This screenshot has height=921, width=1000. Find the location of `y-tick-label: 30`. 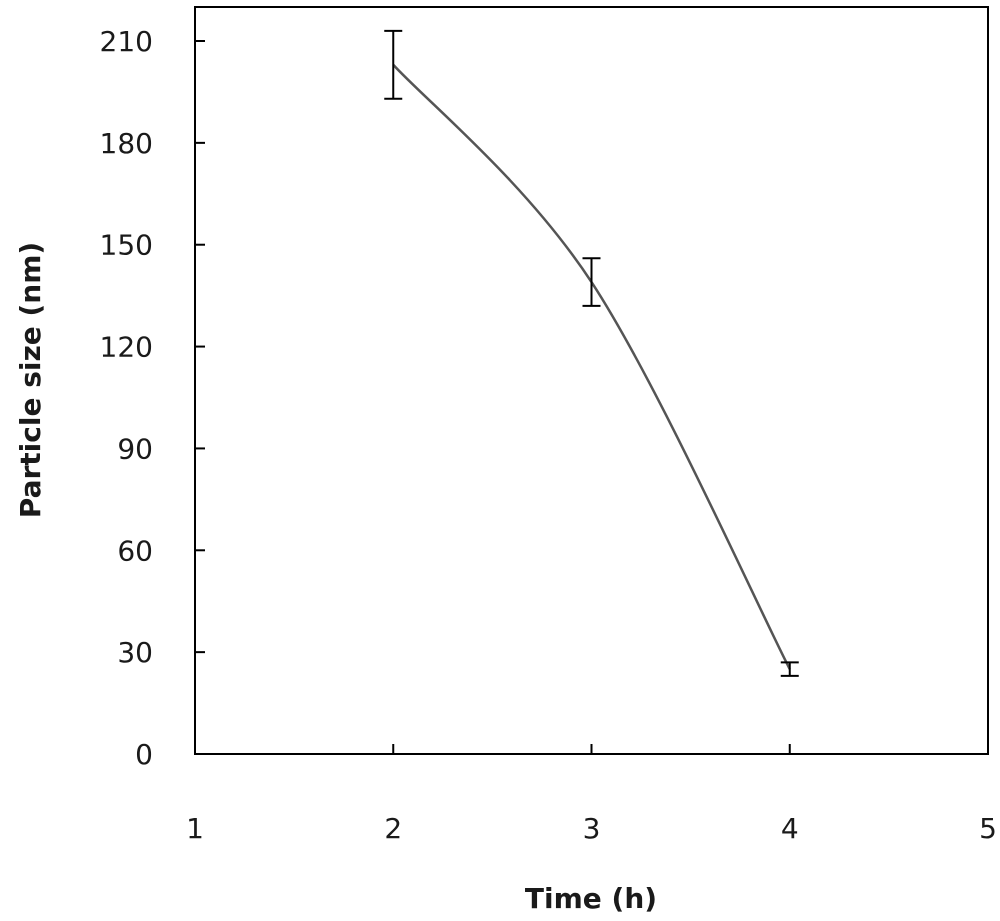

y-tick-label: 30 is located at coordinates (135, 652).